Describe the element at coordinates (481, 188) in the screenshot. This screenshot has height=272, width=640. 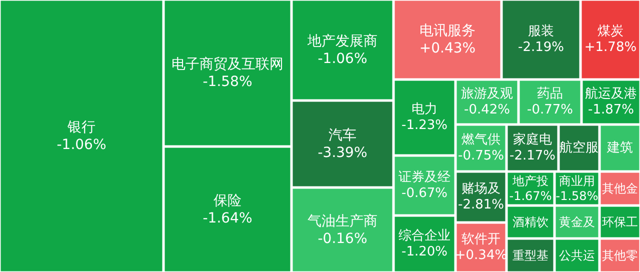
I see `category-label: 赌场及` at that location.